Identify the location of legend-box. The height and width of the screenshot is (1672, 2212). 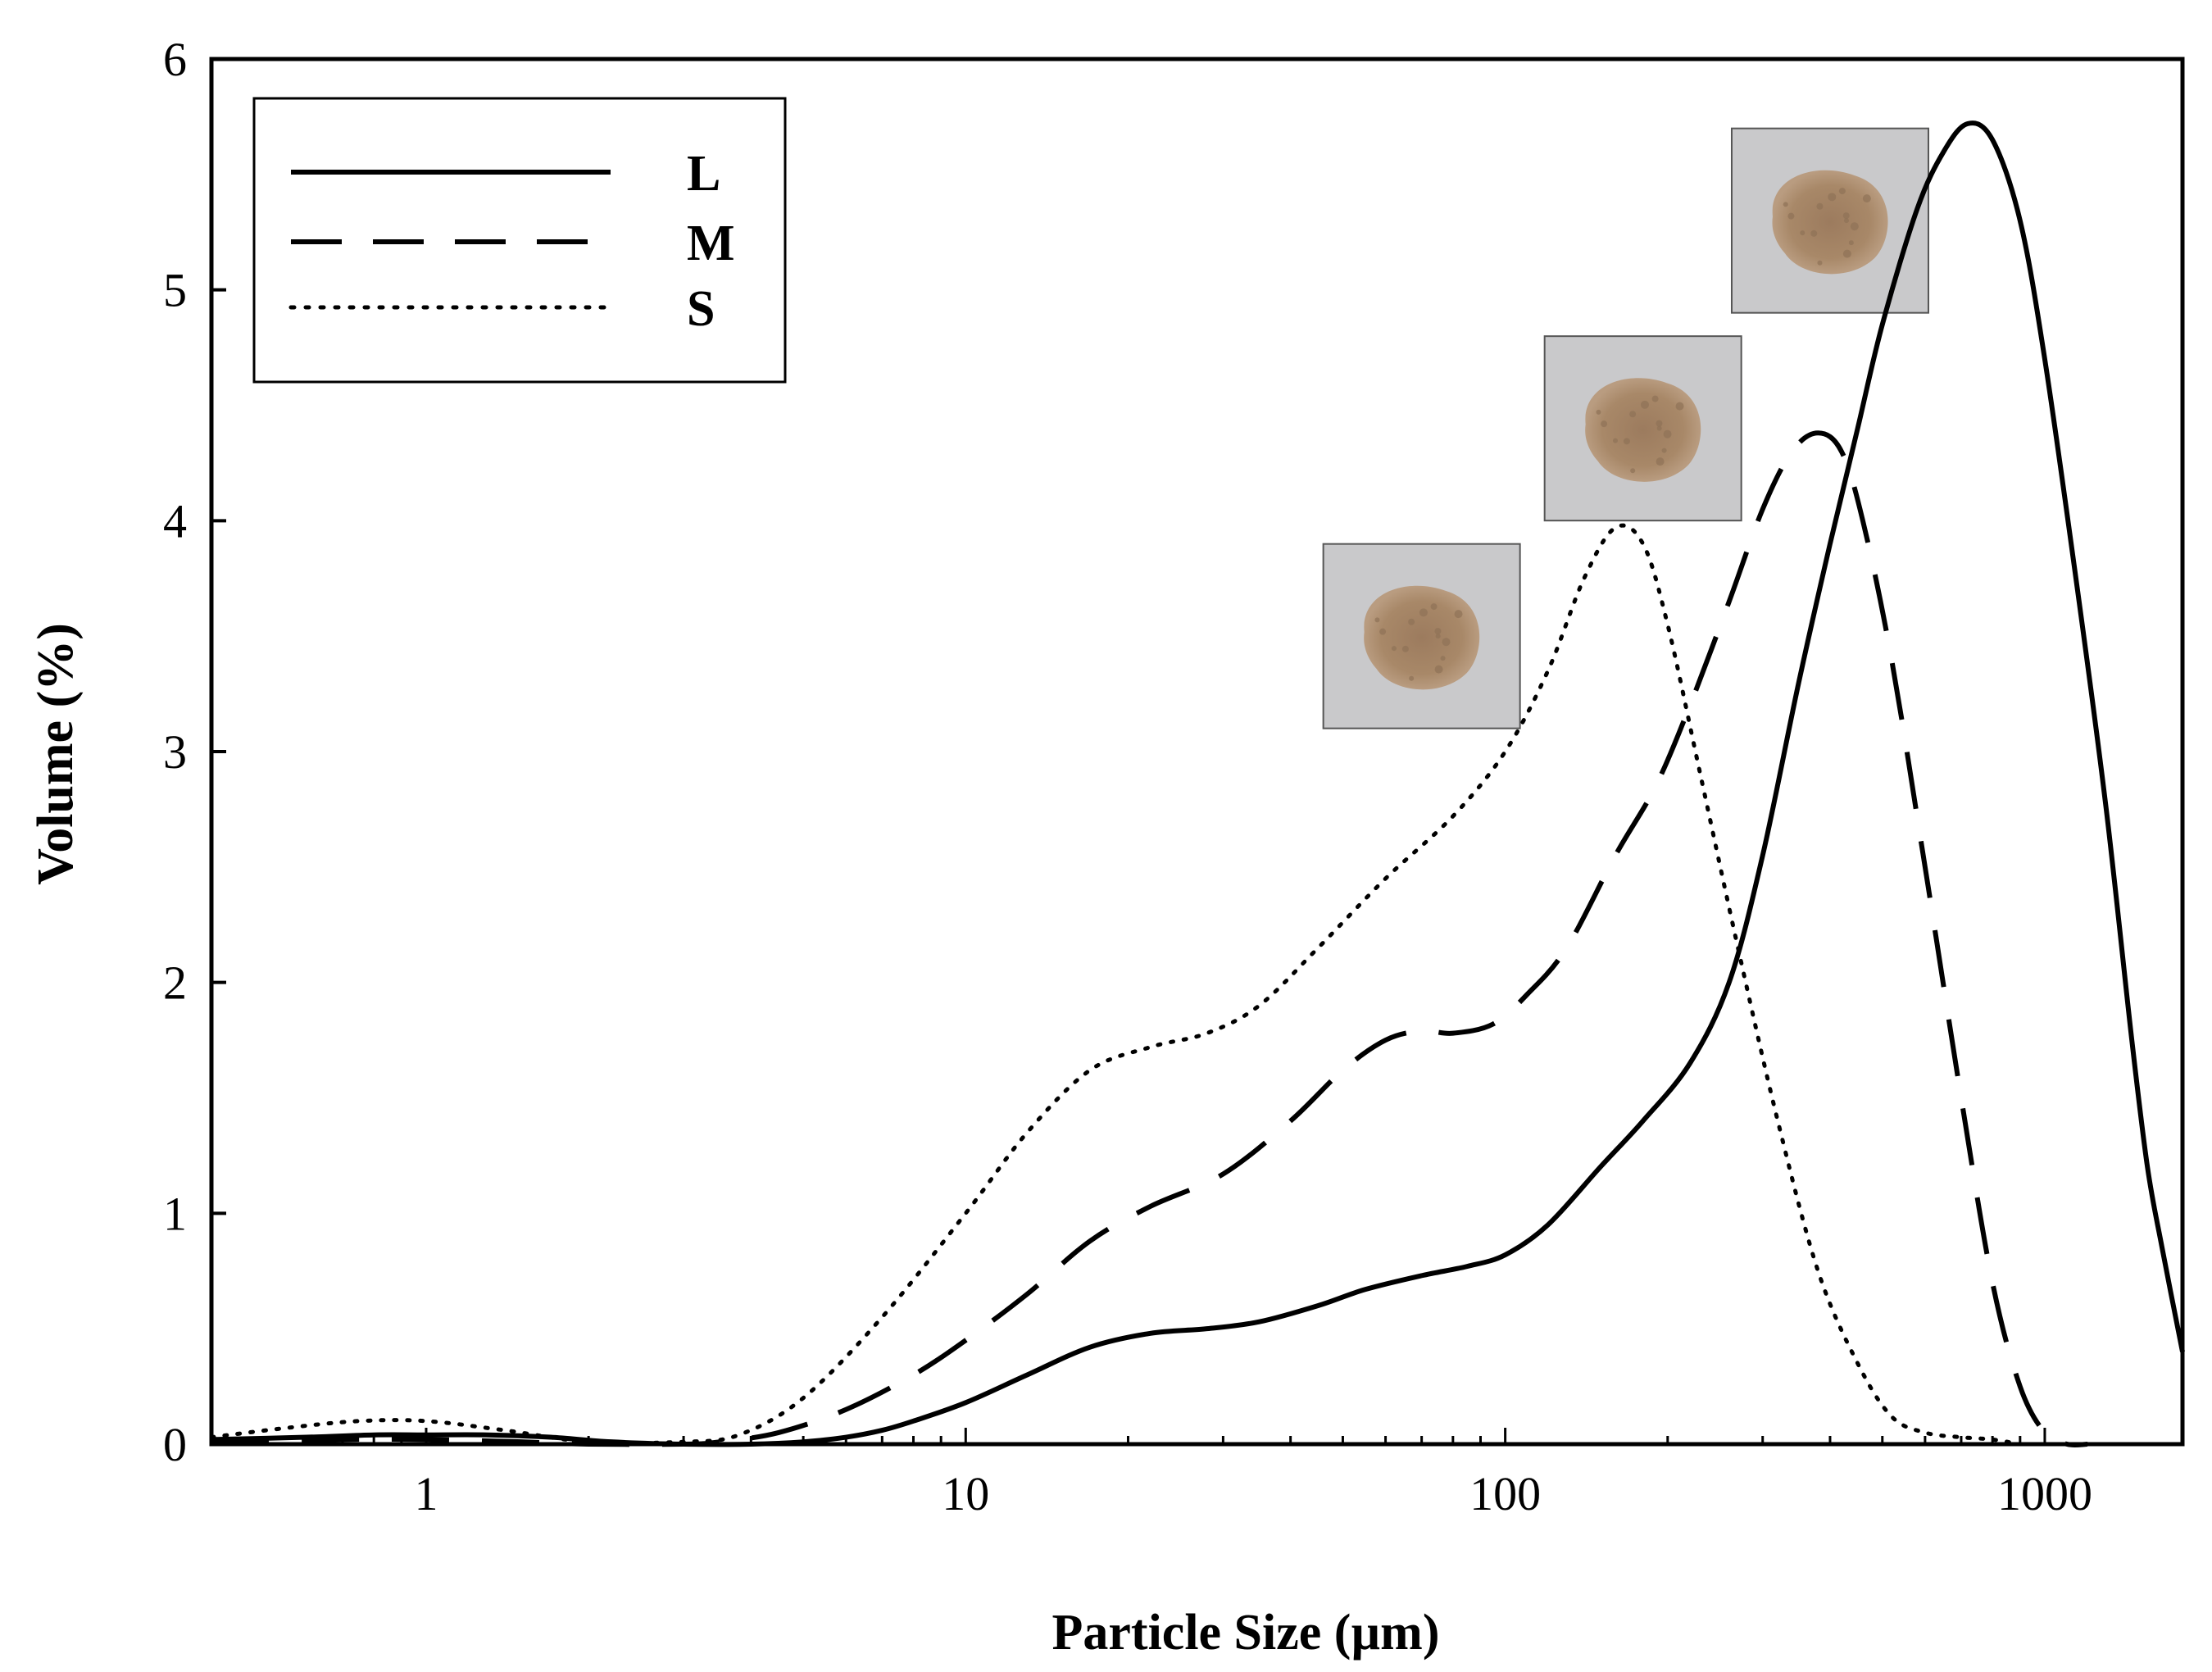
(519, 240).